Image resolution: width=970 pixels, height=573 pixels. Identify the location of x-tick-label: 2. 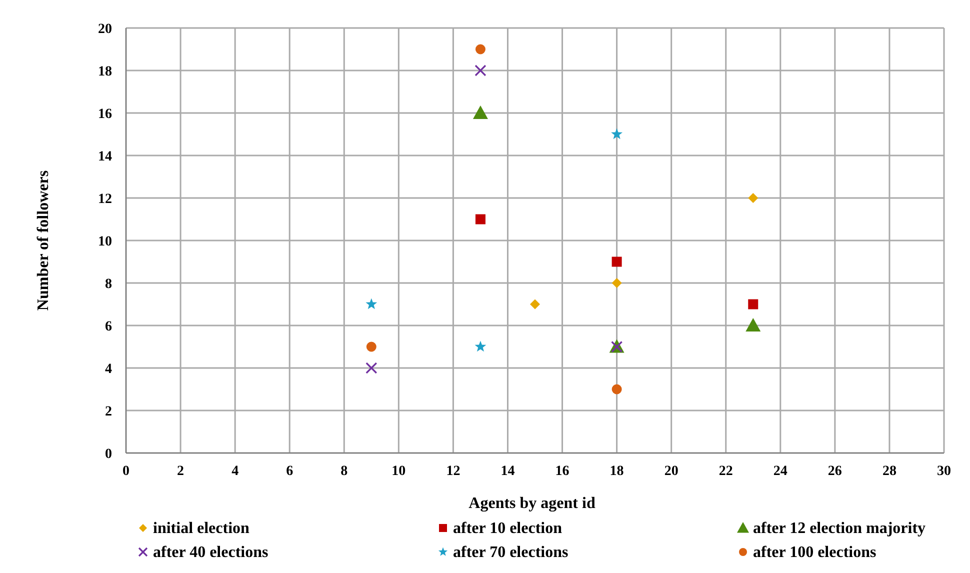
(180, 471).